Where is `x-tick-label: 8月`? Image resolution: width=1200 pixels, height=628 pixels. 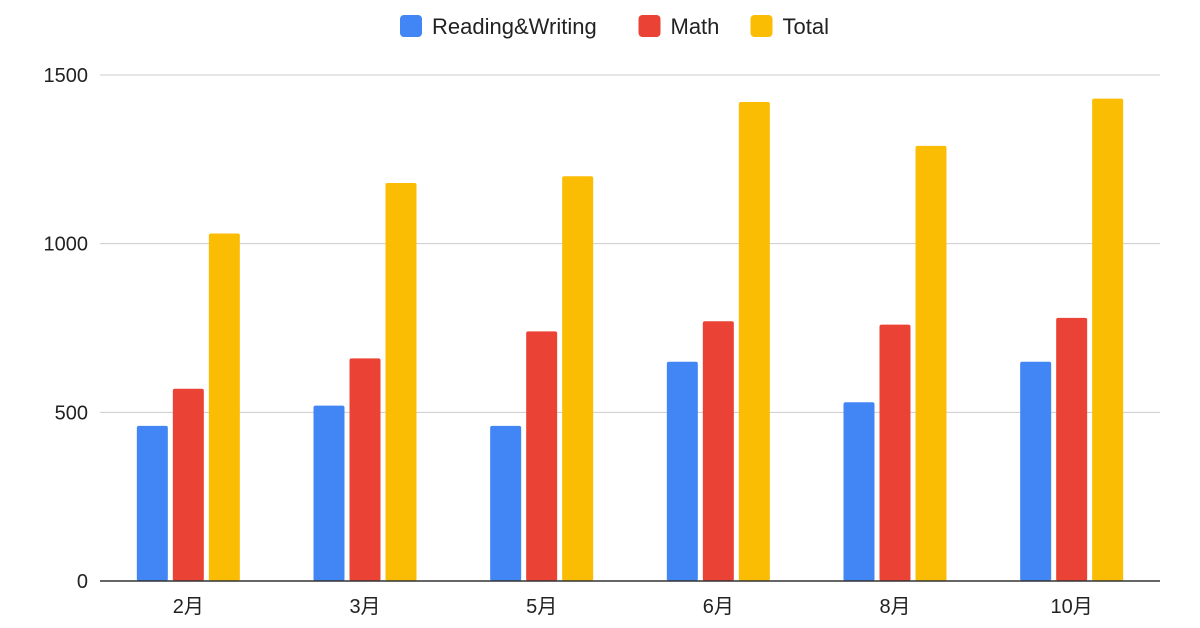
x-tick-label: 8月 is located at coordinates (894, 607).